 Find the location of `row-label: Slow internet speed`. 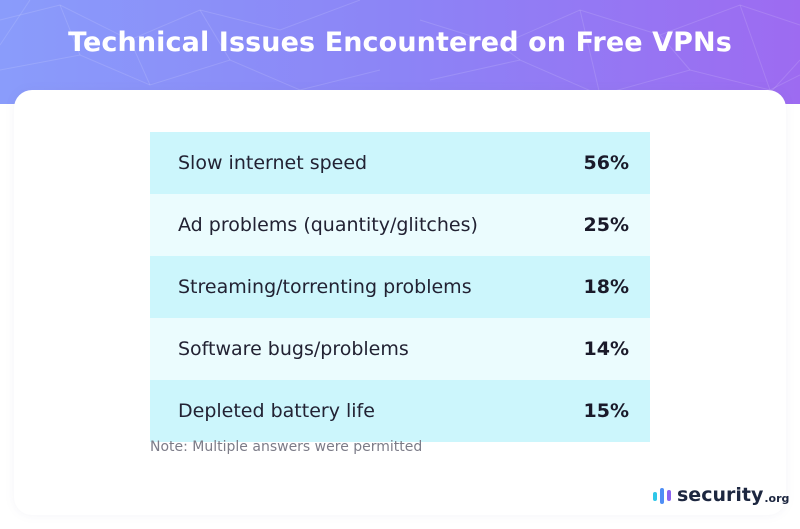

row-label: Slow internet speed is located at coordinates (273, 163).